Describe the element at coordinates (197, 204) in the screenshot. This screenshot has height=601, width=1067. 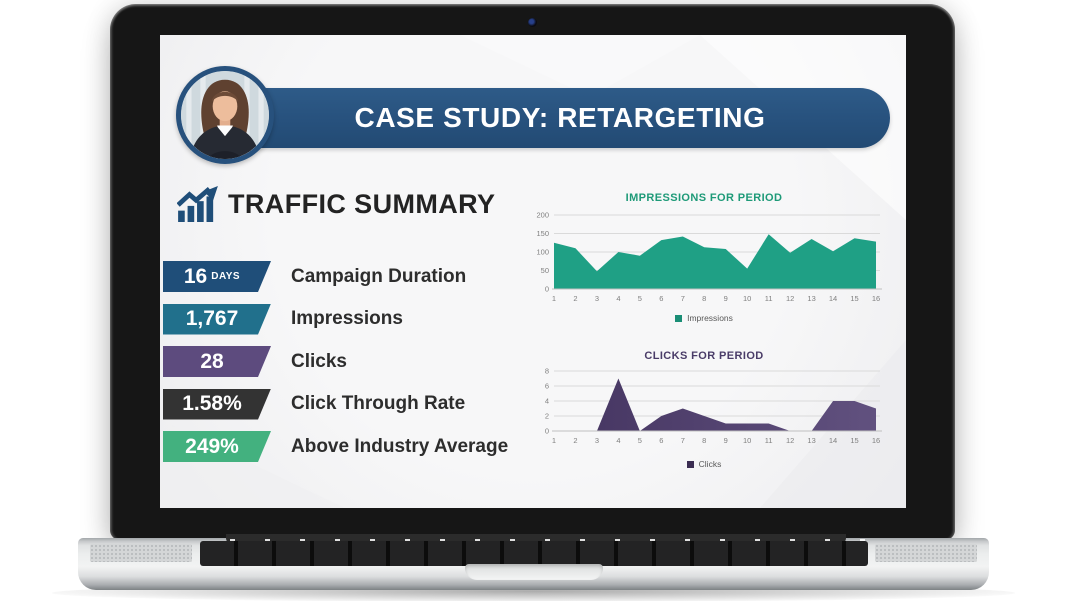
I see `bar-chart-arrow-icon` at that location.